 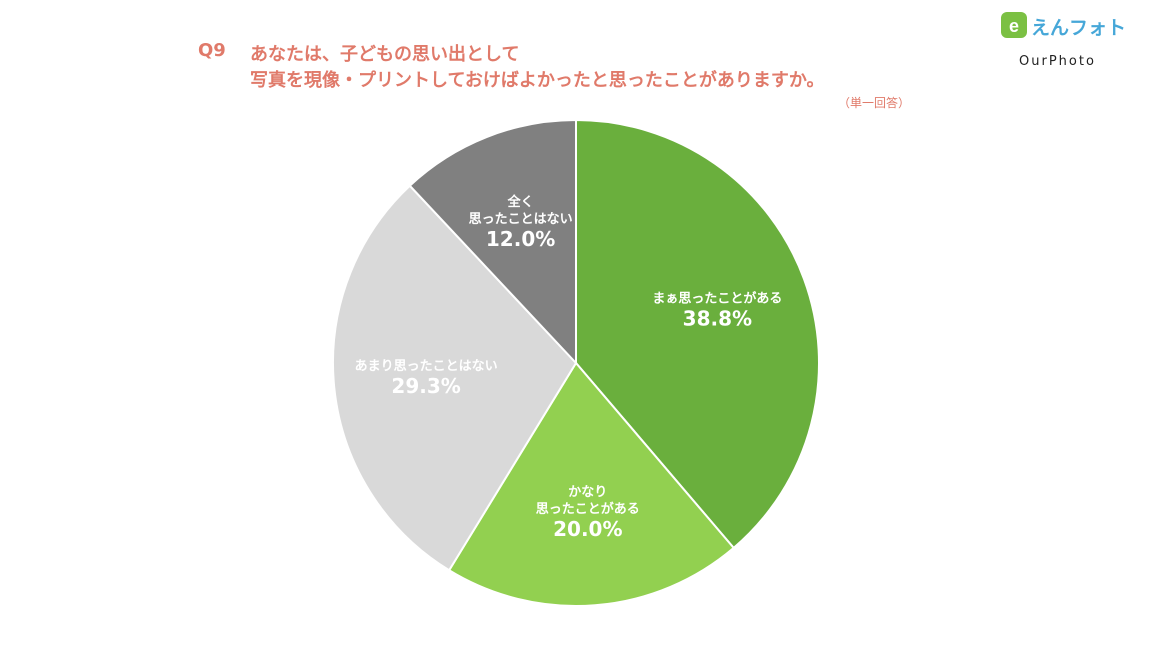 I want to click on logo-name-en: OurPhoto, so click(x=1057, y=61).